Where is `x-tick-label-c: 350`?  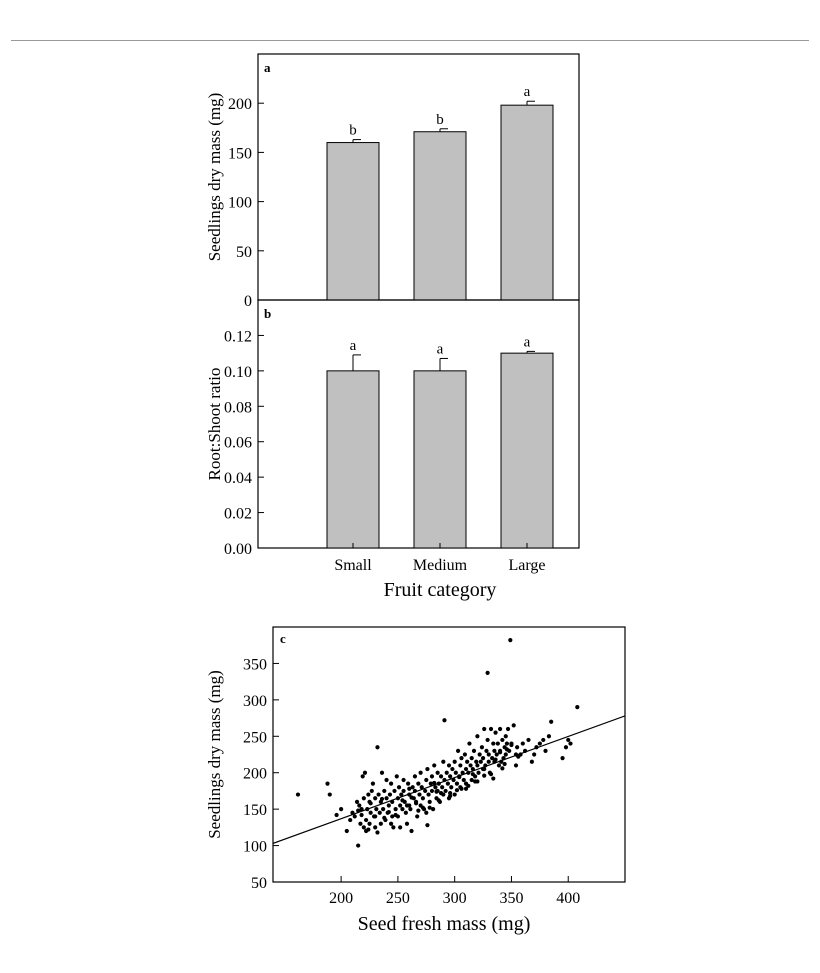 x-tick-label-c: 350 is located at coordinates (511, 898).